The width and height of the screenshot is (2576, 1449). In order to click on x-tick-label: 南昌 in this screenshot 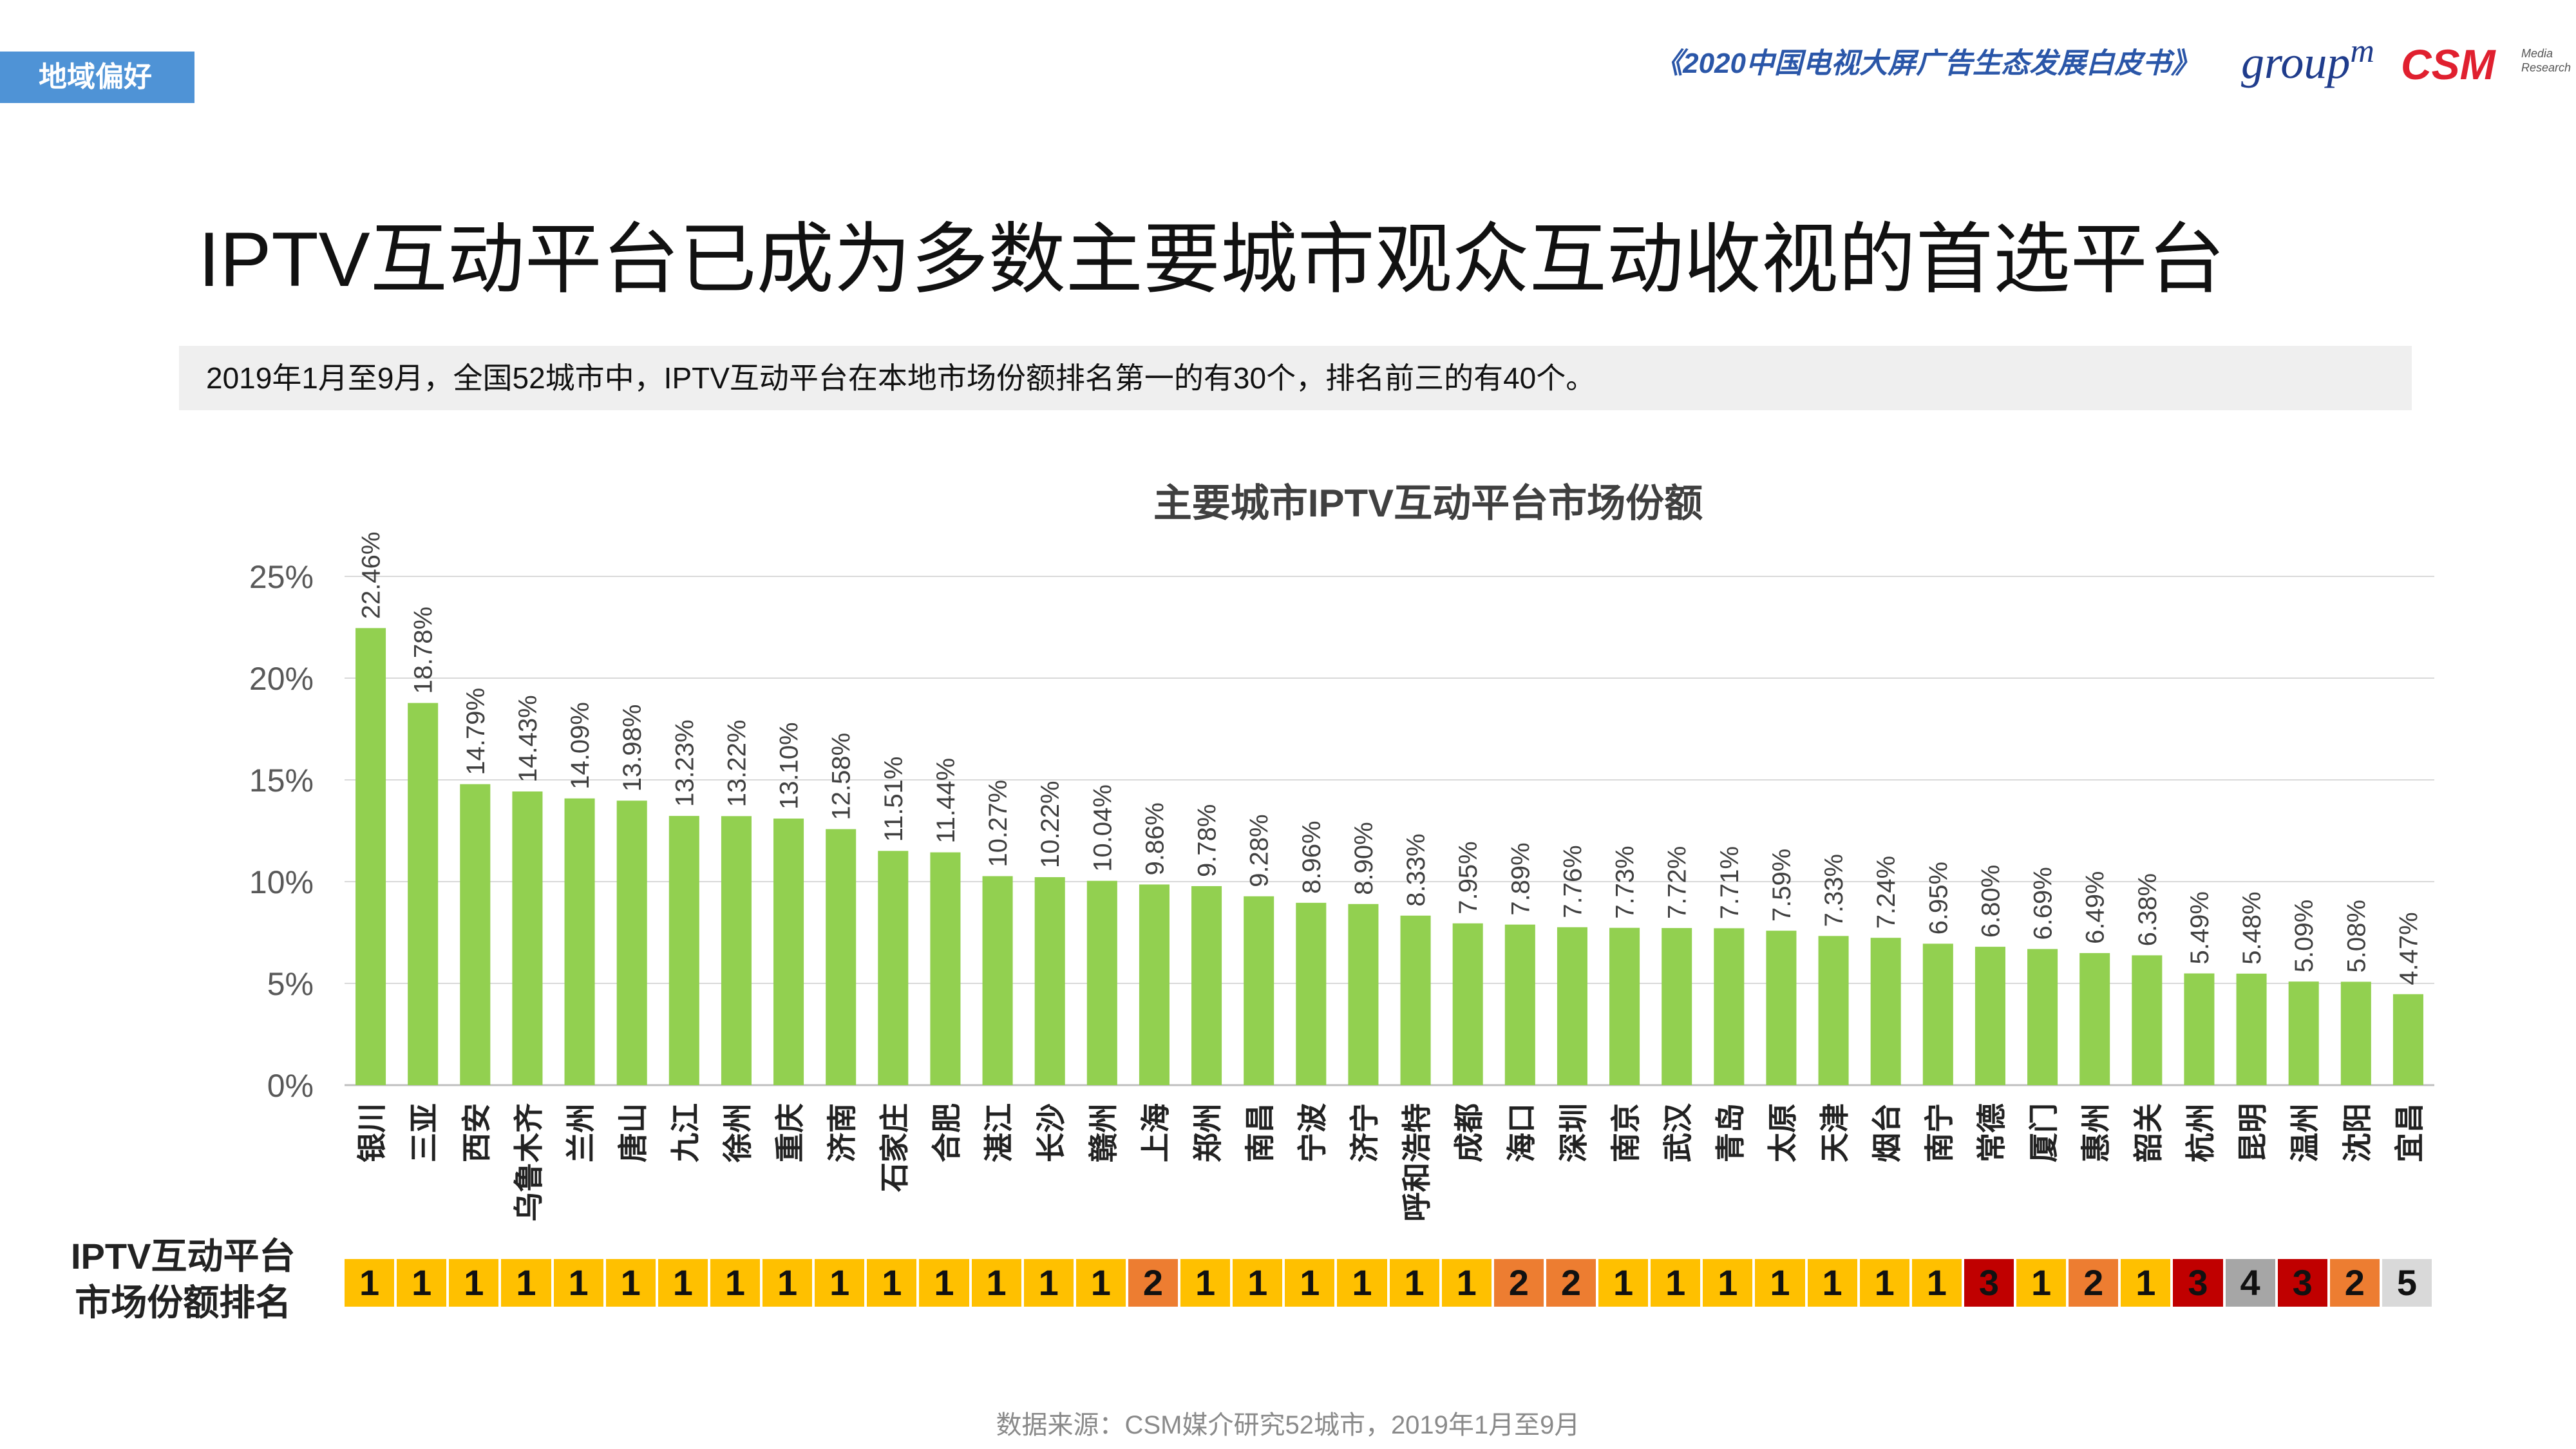, I will do `click(1260, 1132)`.